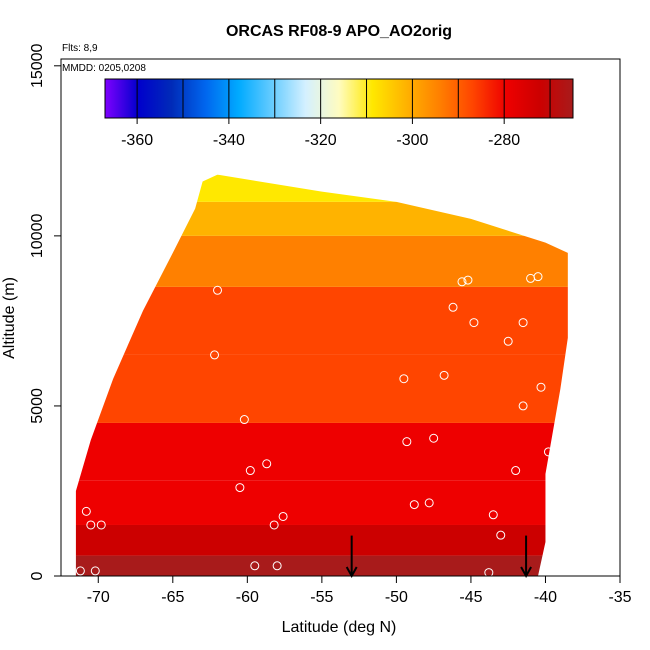 The width and height of the screenshot is (650, 650). What do you see at coordinates (247, 597) in the screenshot?
I see `x-tick-label: -60` at bounding box center [247, 597].